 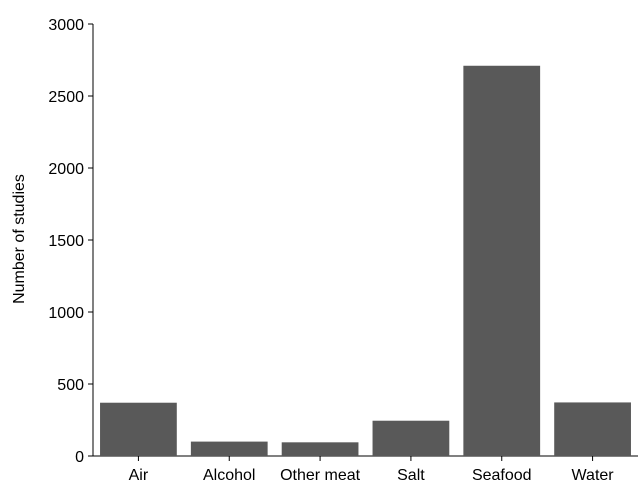 I want to click on y-tick-label: 2500, so click(x=66, y=97).